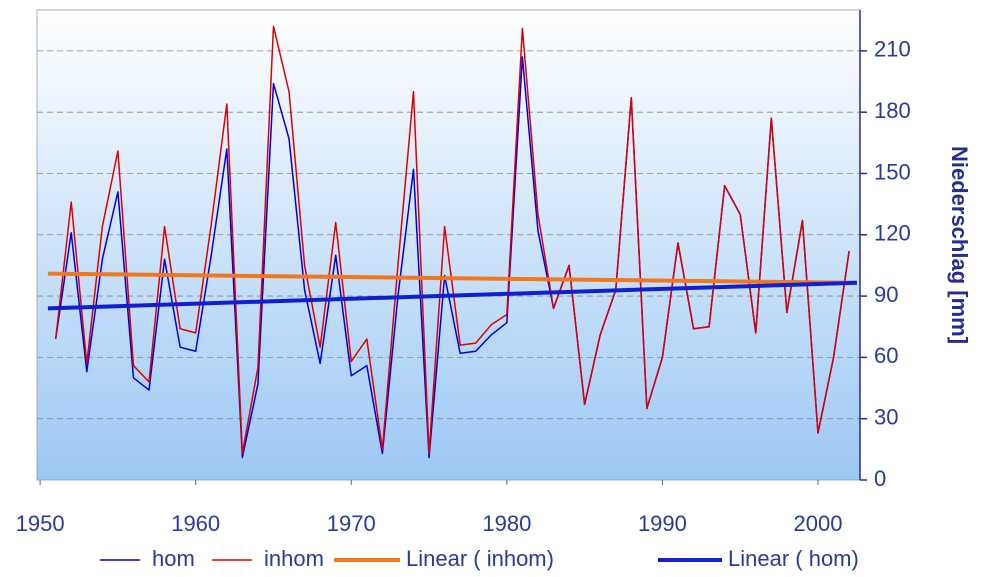  Describe the element at coordinates (892, 233) in the screenshot. I see `y-tick-label: 120` at that location.